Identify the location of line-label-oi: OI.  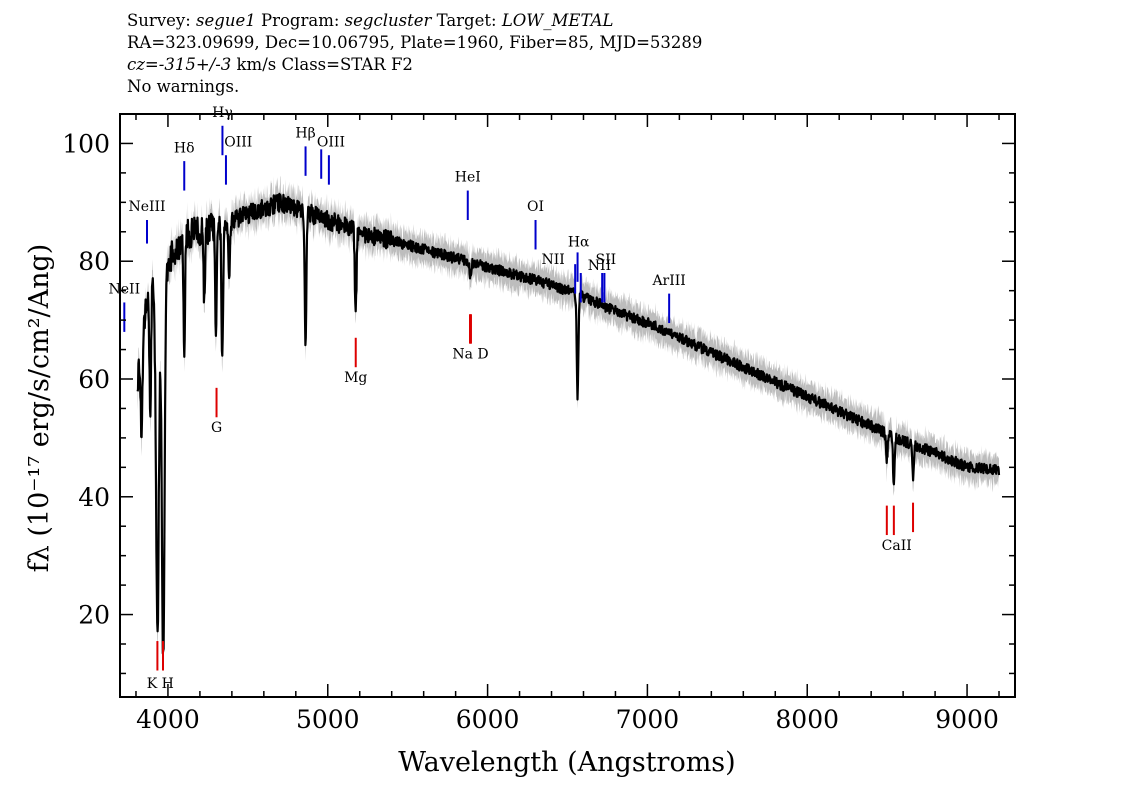
(535, 207).